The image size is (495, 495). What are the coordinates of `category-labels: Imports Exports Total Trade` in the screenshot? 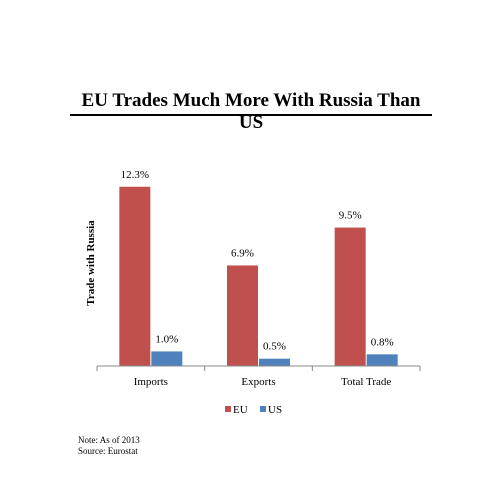 It's located at (263, 382).